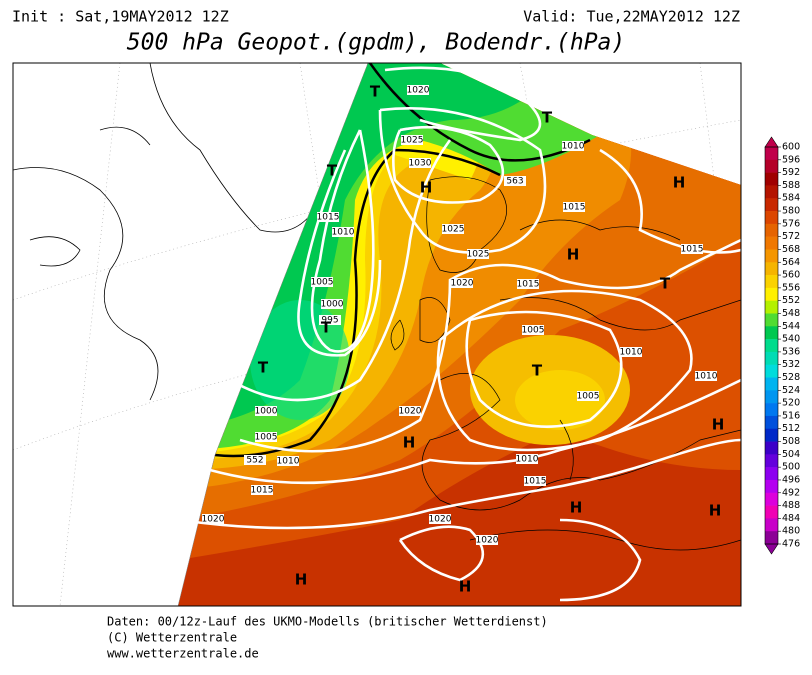 The width and height of the screenshot is (812, 675). Describe the element at coordinates (791, 364) in the screenshot. I see `colorbar-label: 532` at that location.